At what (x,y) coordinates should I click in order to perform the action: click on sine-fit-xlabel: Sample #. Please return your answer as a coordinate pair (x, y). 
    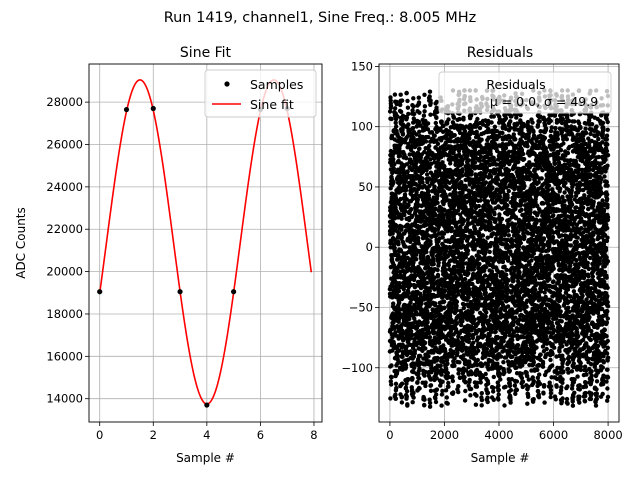
    Looking at the image, I should click on (205, 458).